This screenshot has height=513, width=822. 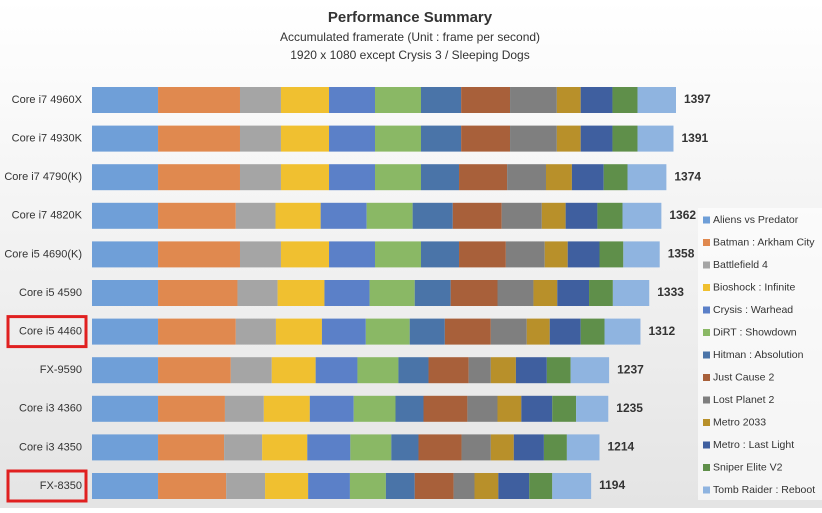 I want to click on legend-label: Hitman : Absolution, so click(x=758, y=355).